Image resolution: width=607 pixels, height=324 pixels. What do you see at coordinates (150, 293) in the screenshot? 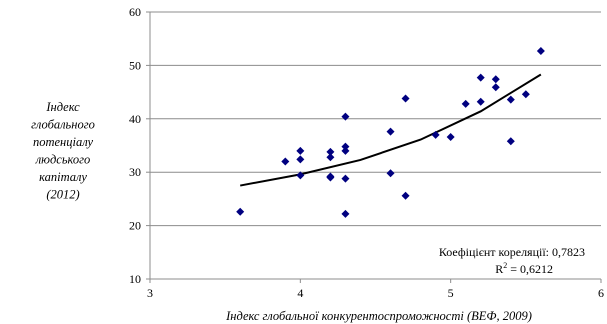
I see `x-tick-label: 3` at bounding box center [150, 293].